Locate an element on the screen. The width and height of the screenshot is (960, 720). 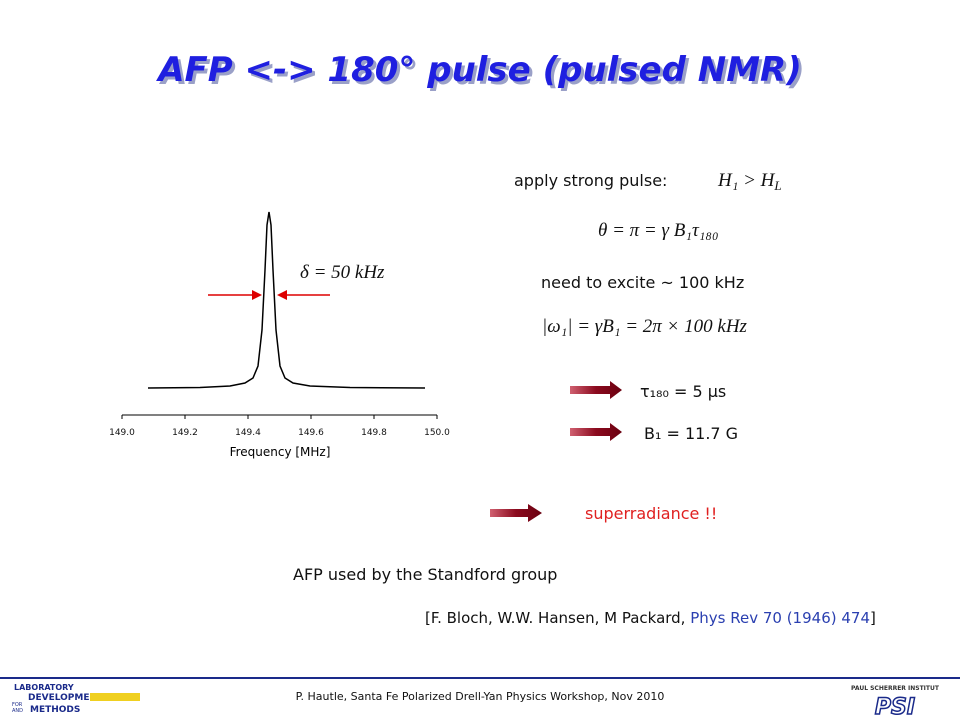
pulse-condition: H₁ > HL is located at coordinates (749, 181).